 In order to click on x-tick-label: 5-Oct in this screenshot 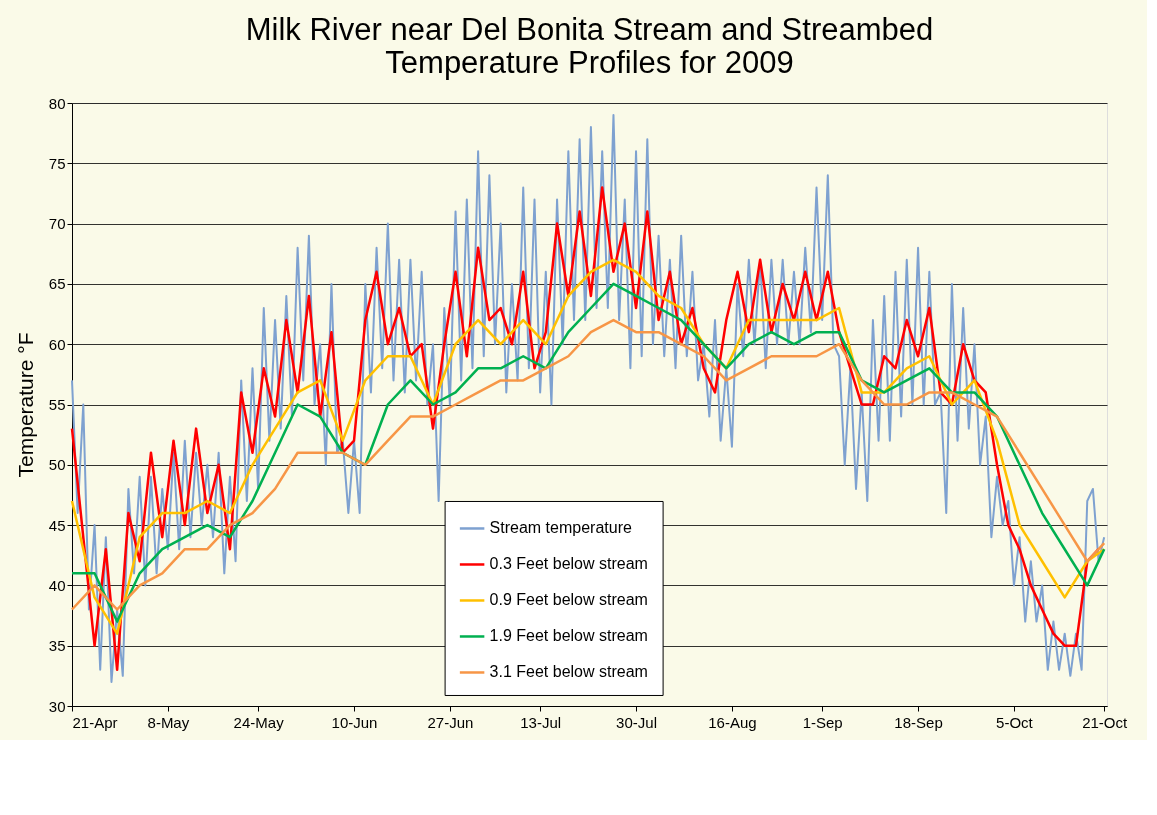, I will do `click(1015, 722)`.